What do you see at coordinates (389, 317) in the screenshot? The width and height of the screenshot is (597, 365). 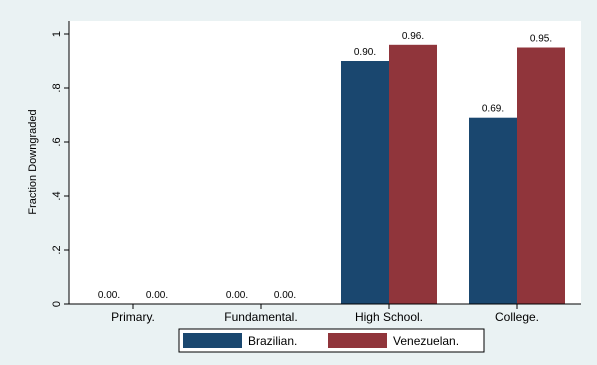 I see `x-tick-label: High School.` at bounding box center [389, 317].